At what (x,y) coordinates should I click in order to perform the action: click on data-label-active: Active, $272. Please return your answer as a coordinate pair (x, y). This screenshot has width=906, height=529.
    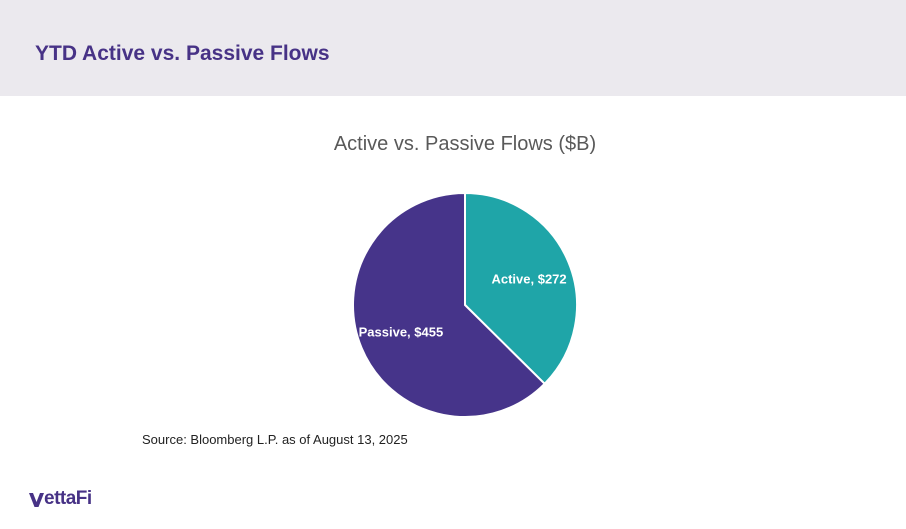
    Looking at the image, I should click on (528, 278).